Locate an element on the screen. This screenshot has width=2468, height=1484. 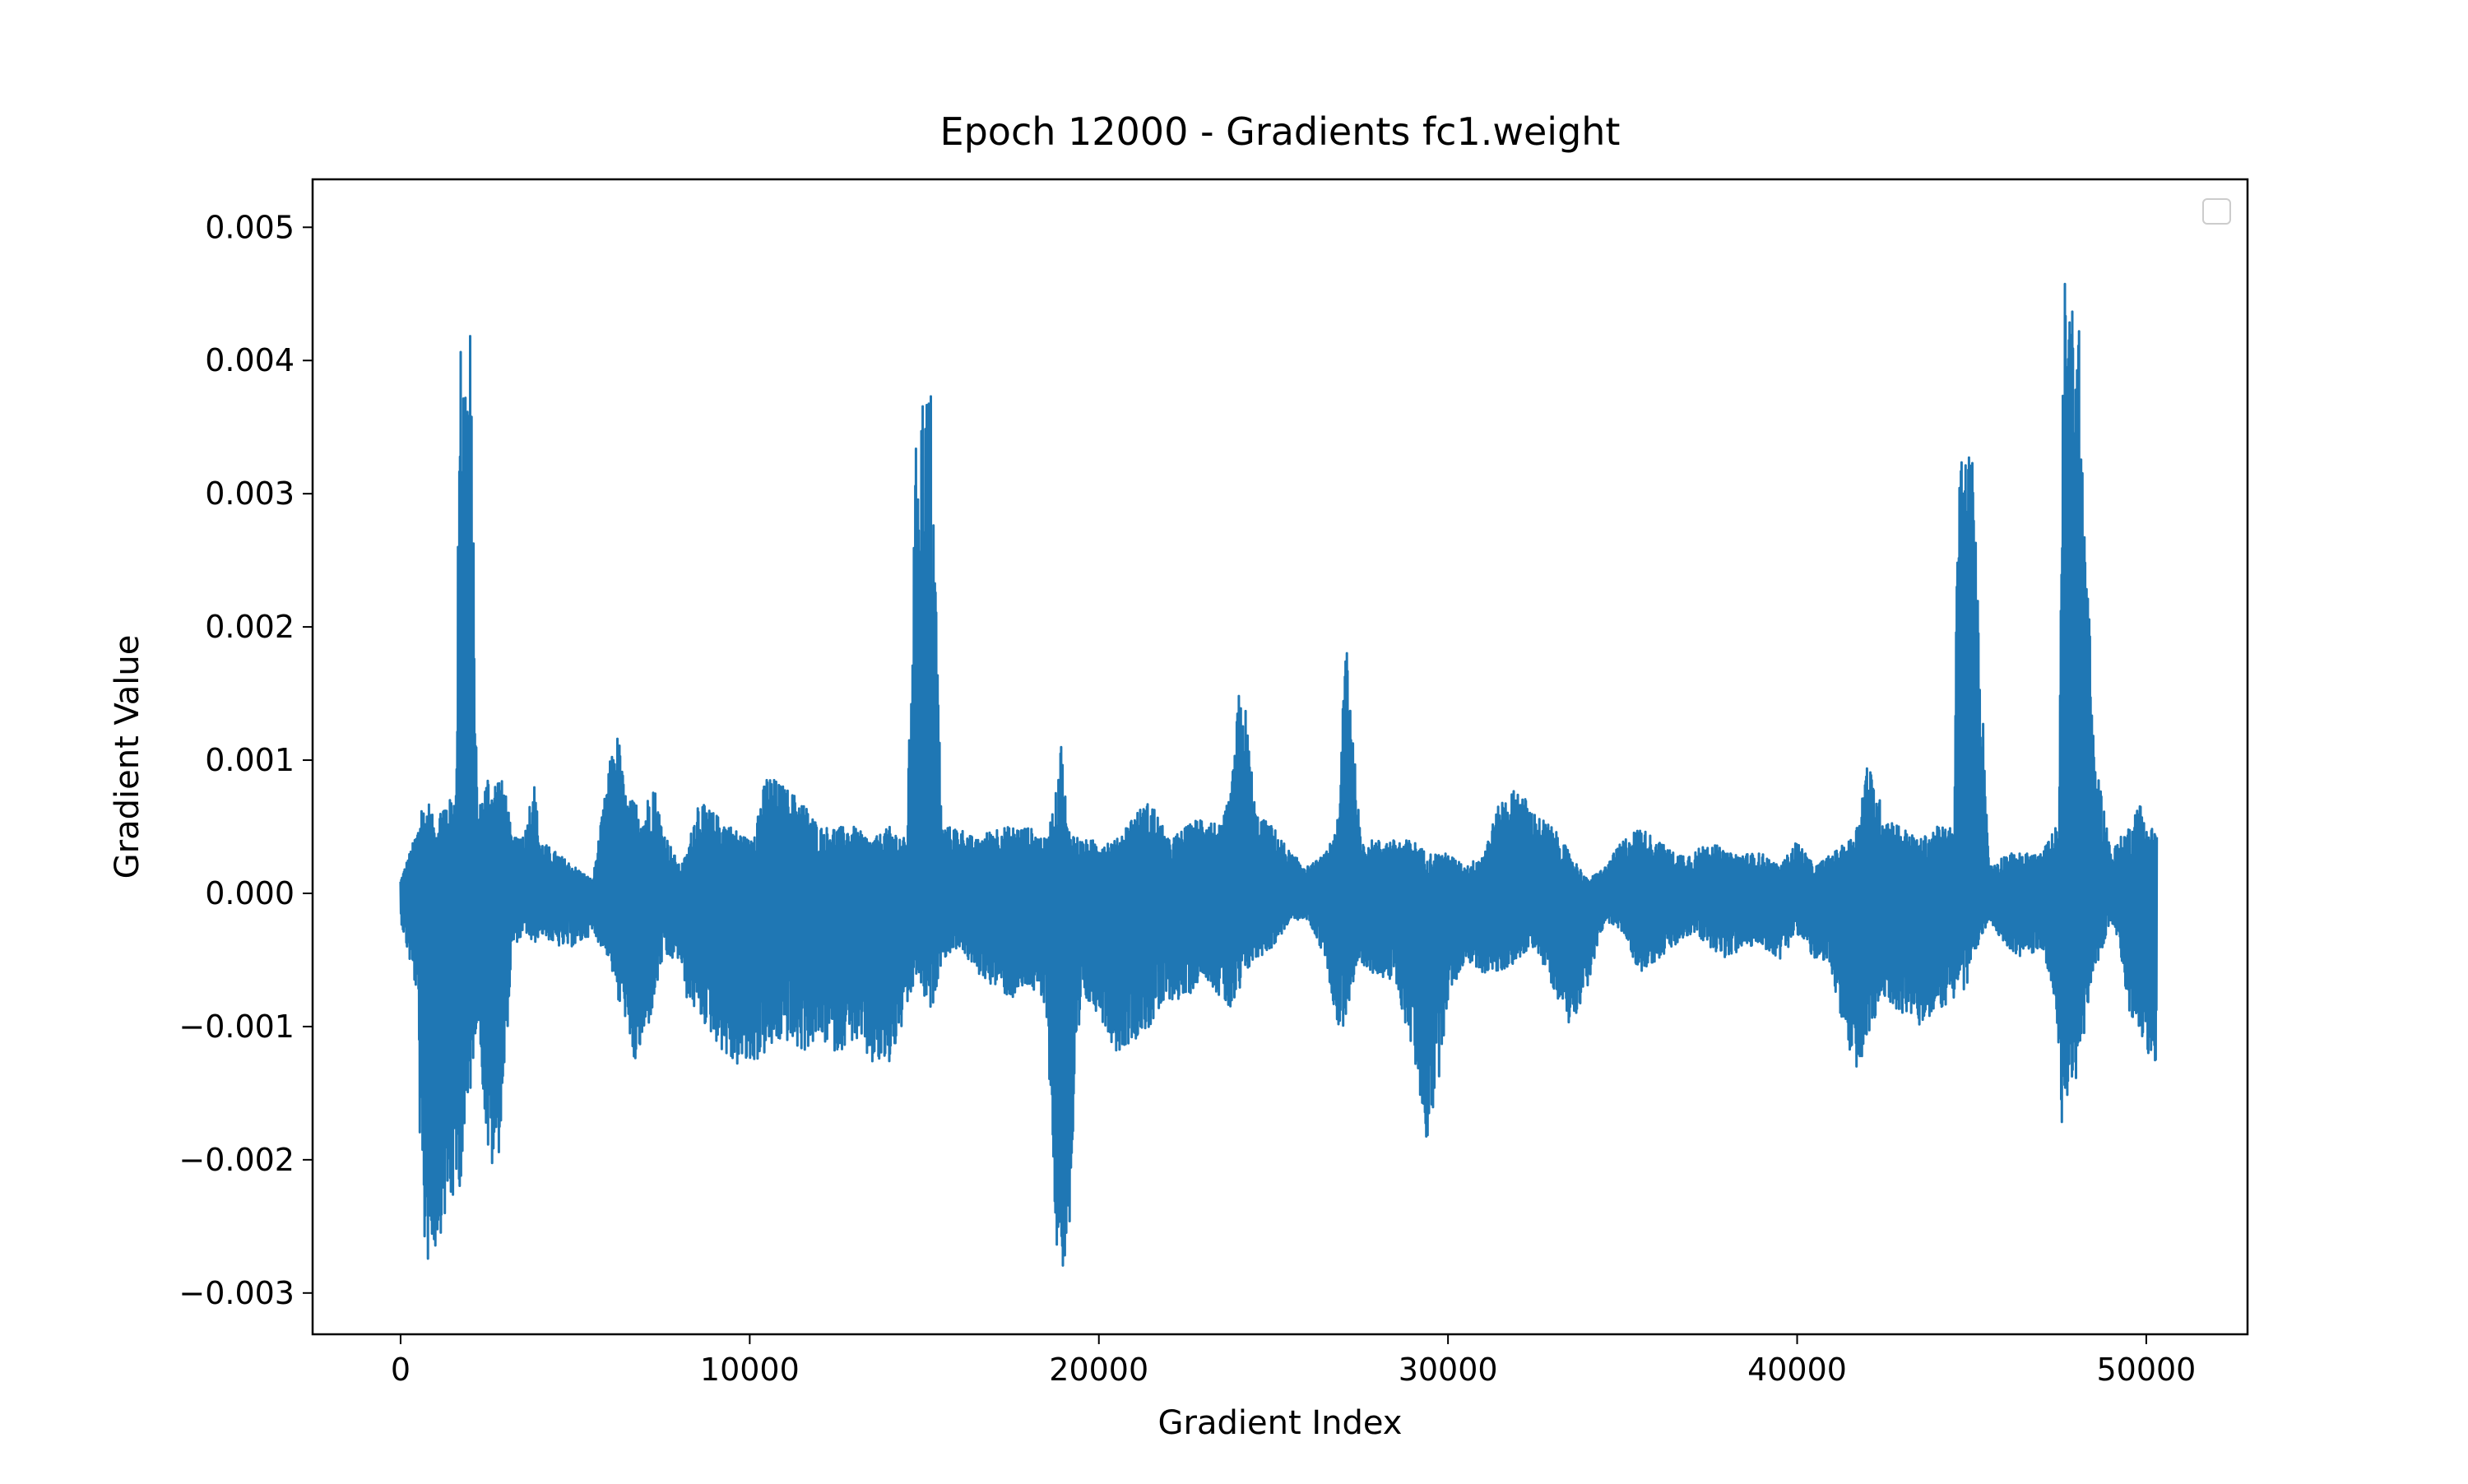
legend-box is located at coordinates (2216, 211).